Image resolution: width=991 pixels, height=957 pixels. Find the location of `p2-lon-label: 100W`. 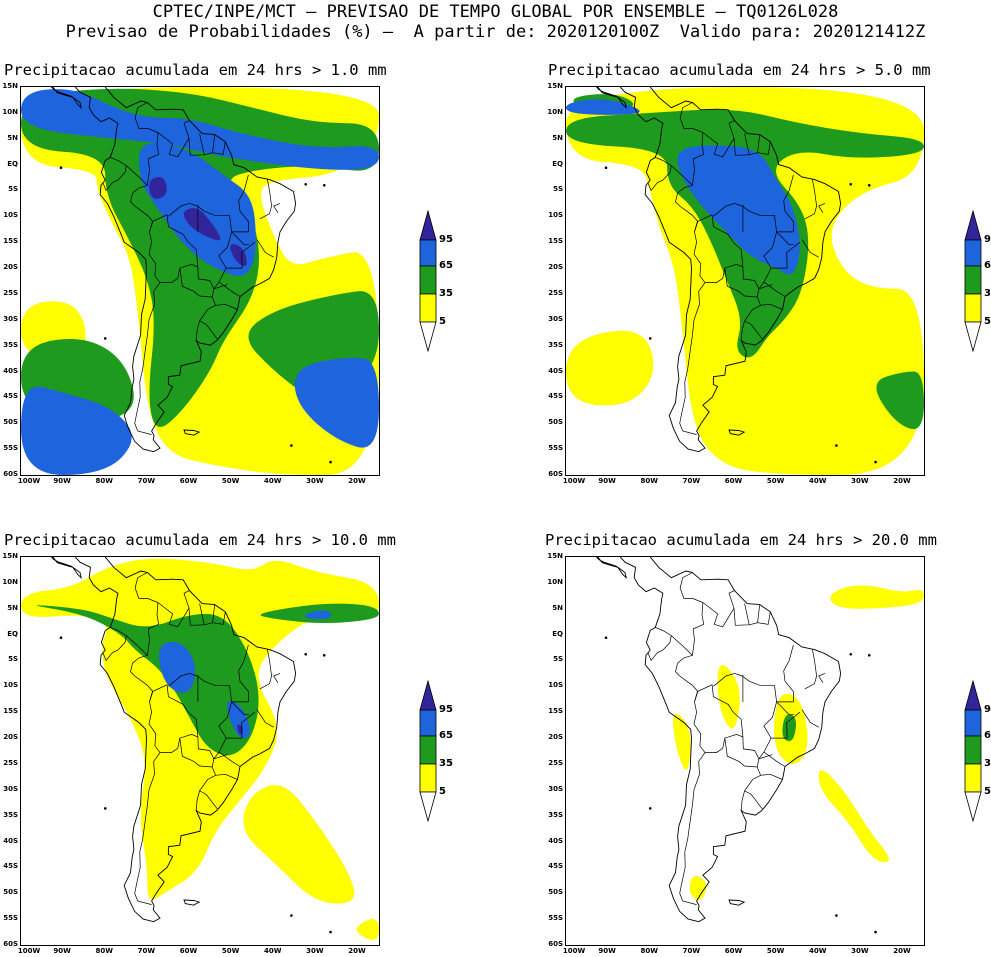

p2-lon-label: 100W is located at coordinates (574, 481).